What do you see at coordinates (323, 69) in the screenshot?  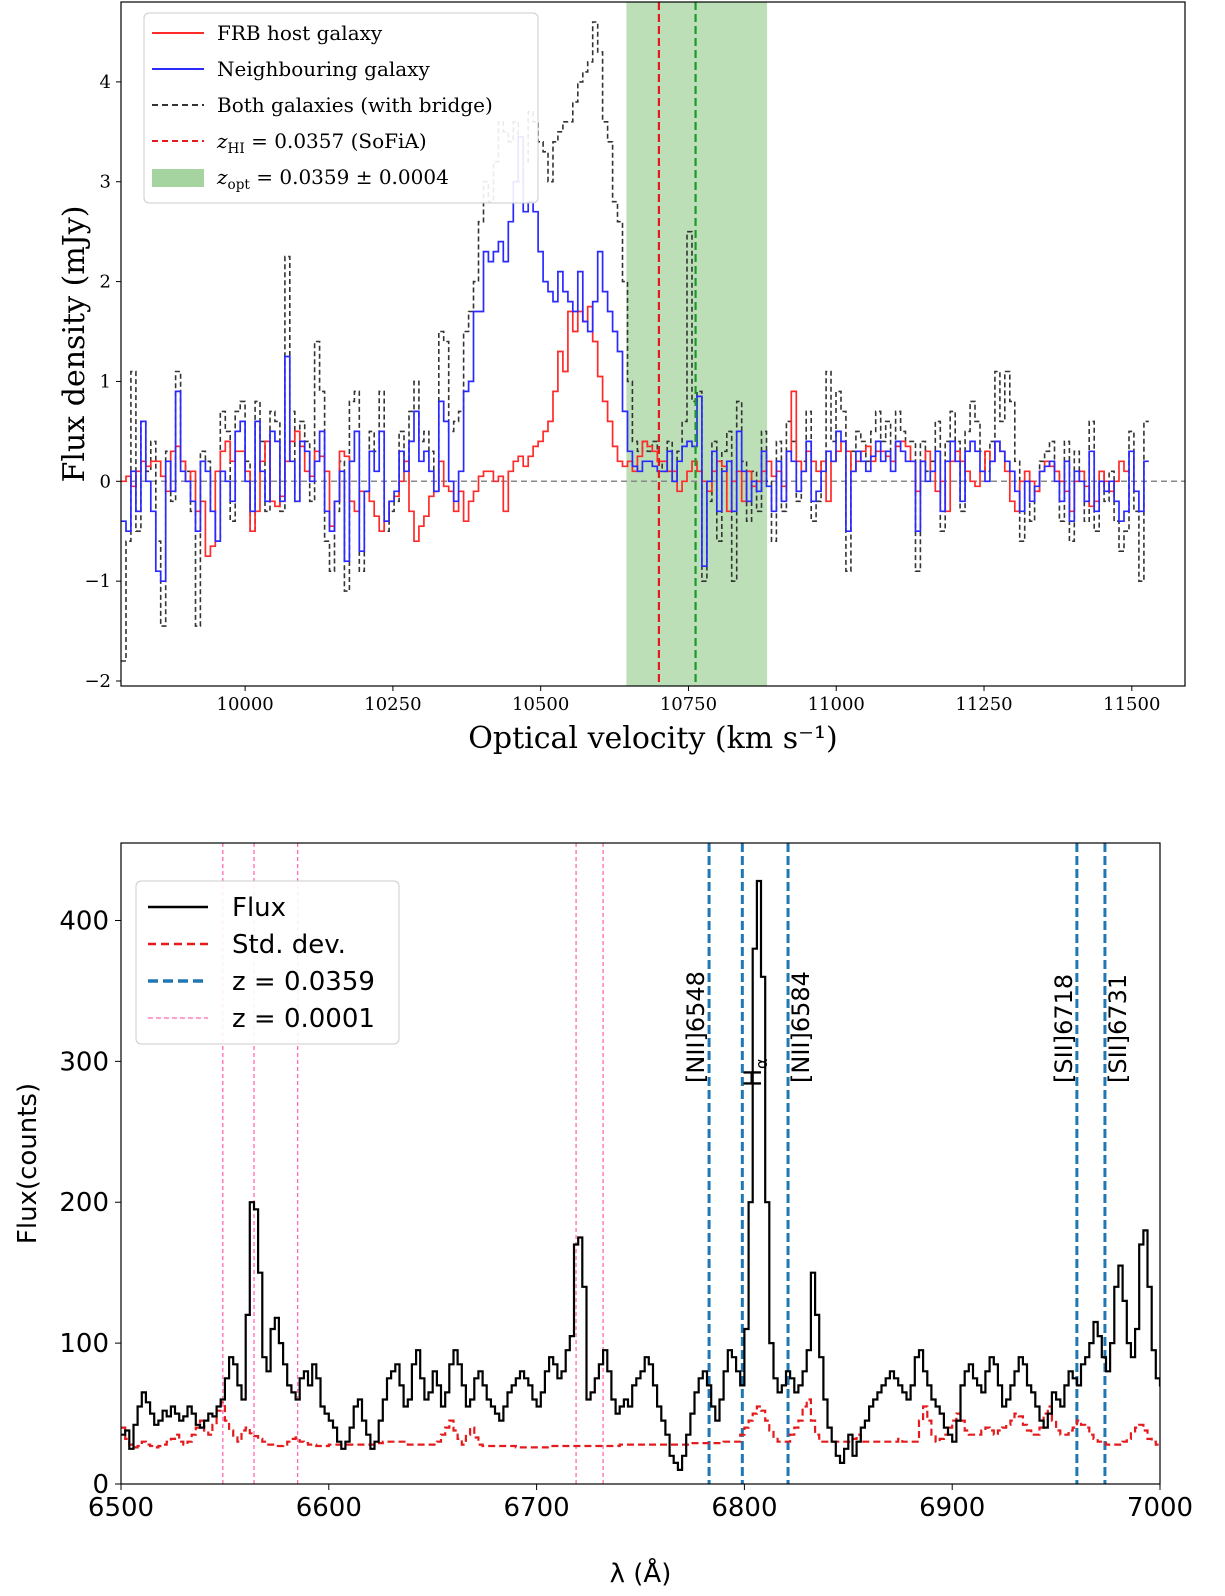 I see `legend-label: Neighbouring galaxy` at bounding box center [323, 69].